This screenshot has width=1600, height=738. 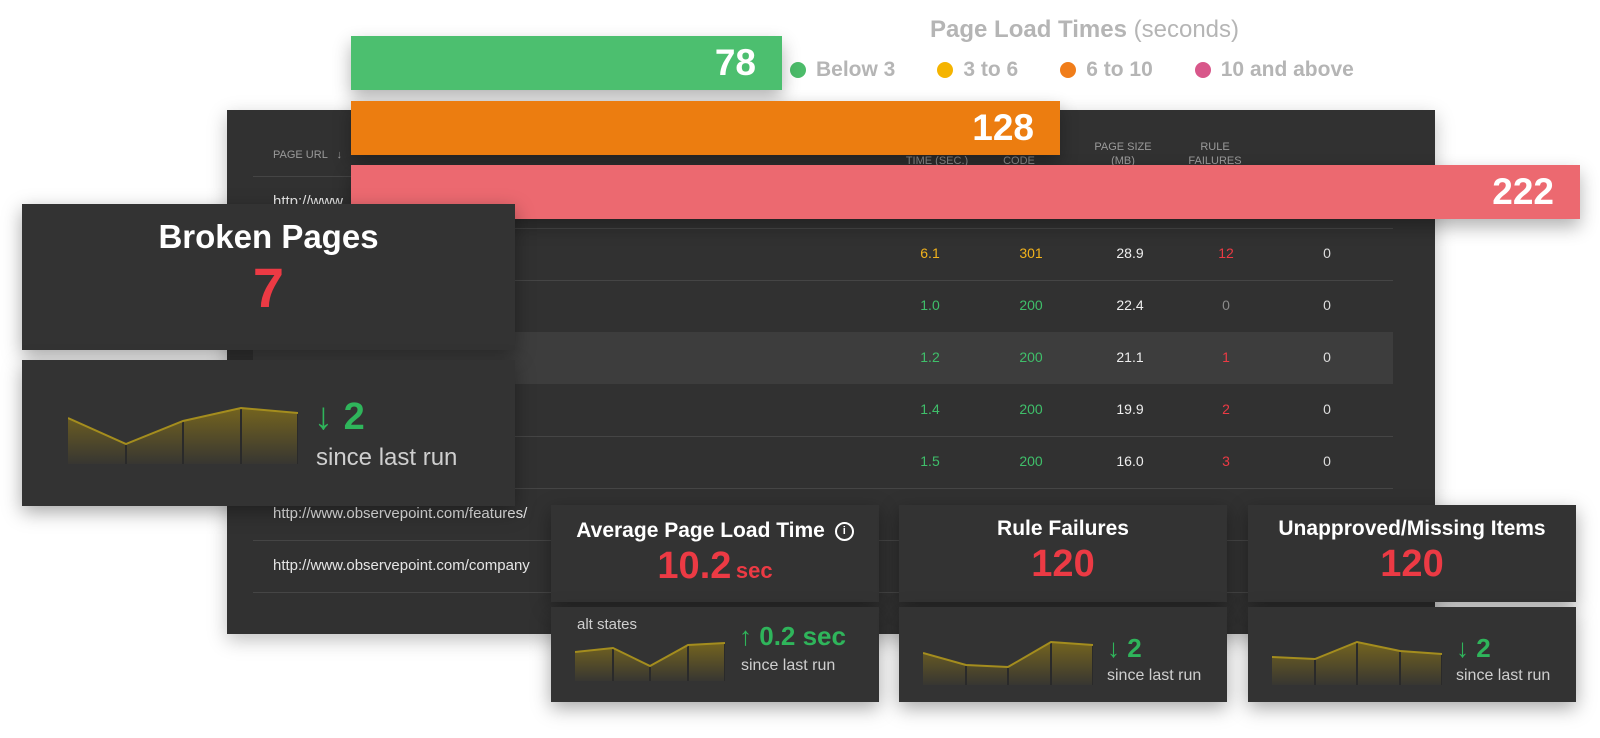 I want to click on table-row: http://www.observepoint.com/features/, so click(x=823, y=514).